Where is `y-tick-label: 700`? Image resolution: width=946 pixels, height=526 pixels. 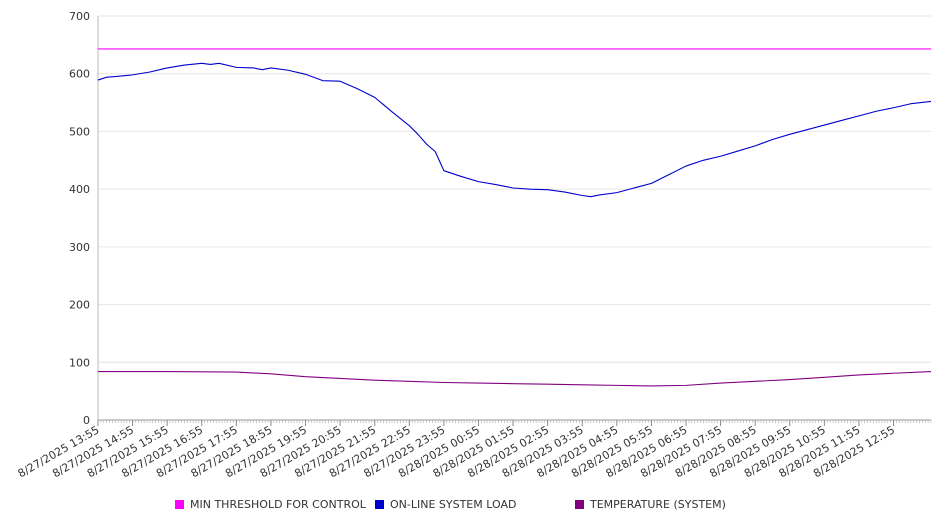
y-tick-label: 700 is located at coordinates (79, 16).